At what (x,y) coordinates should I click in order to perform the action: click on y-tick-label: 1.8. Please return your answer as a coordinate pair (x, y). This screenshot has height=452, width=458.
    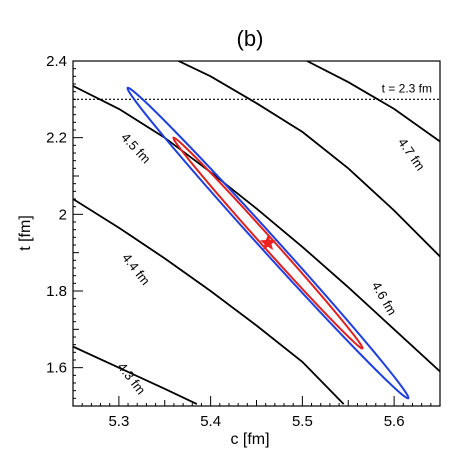
    Looking at the image, I should click on (56, 291).